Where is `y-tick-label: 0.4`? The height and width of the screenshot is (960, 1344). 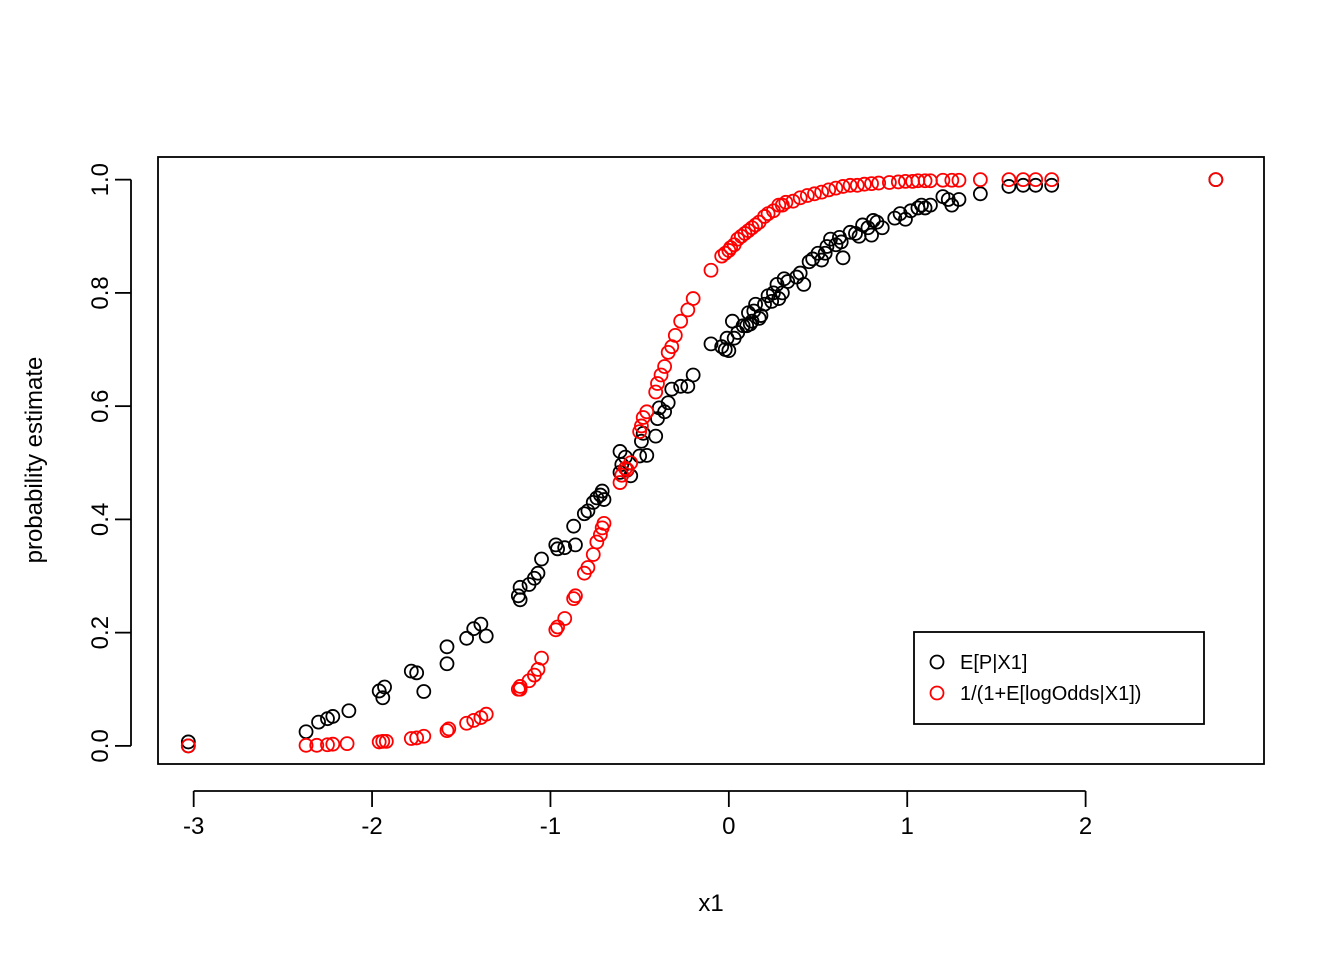 y-tick-label: 0.4 is located at coordinates (100, 519).